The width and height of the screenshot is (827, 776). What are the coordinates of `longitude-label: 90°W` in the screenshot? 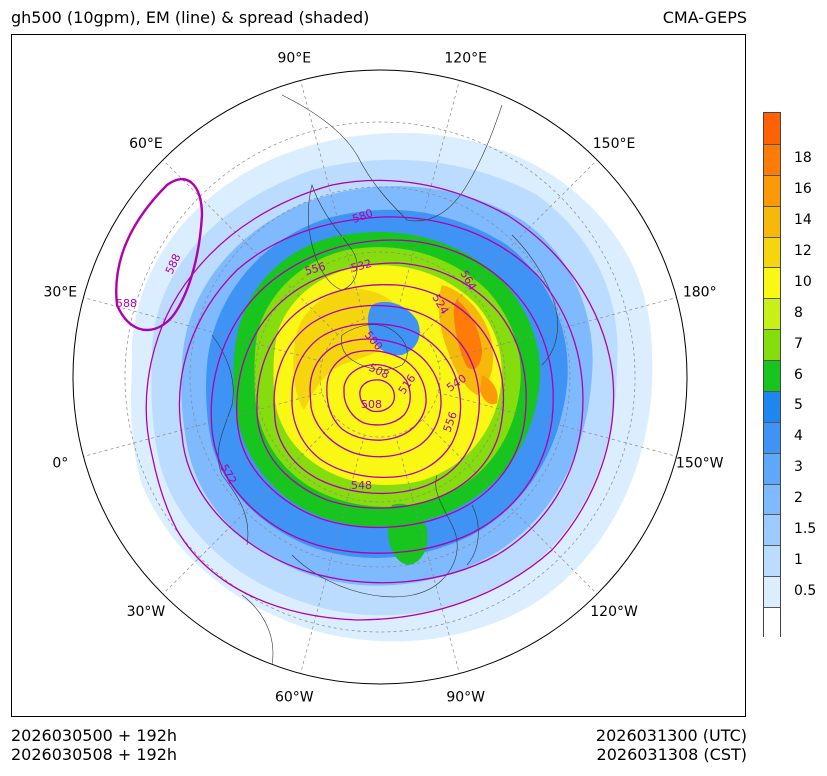 It's located at (465, 698).